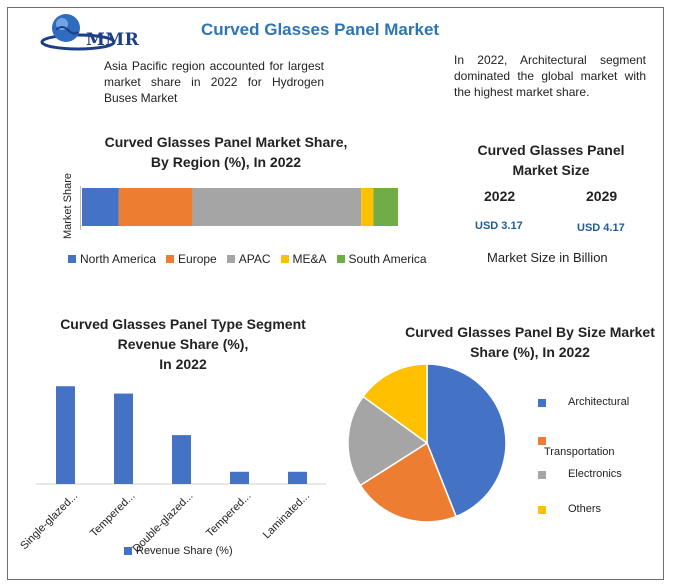 The image size is (674, 588). I want to click on type-title-line3: In 2022, so click(183, 364).